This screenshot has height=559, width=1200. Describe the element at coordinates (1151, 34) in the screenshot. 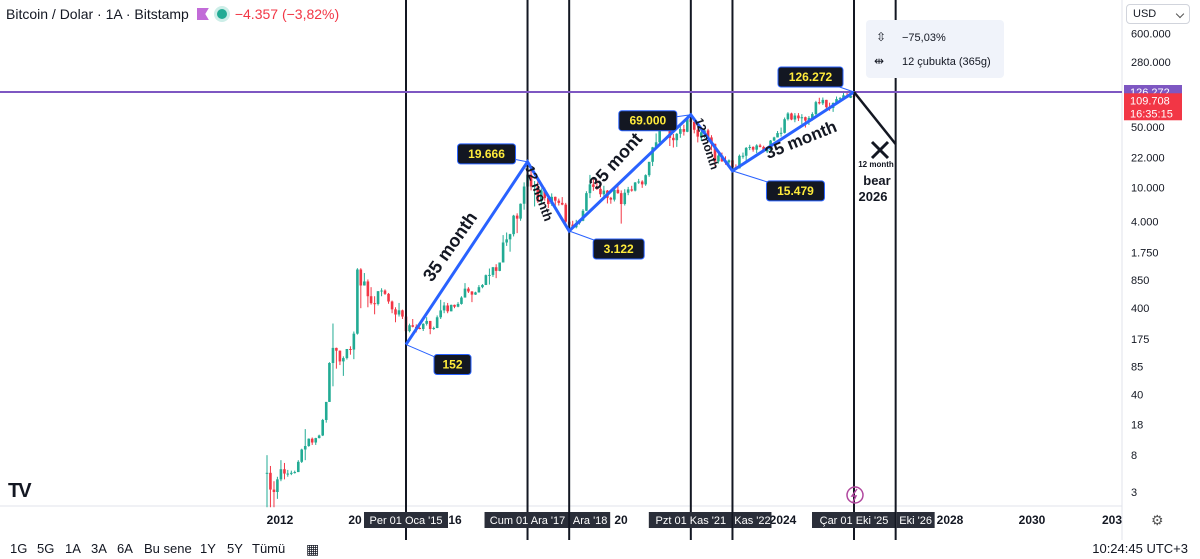

I see `y-tick-label: 600.000` at that location.